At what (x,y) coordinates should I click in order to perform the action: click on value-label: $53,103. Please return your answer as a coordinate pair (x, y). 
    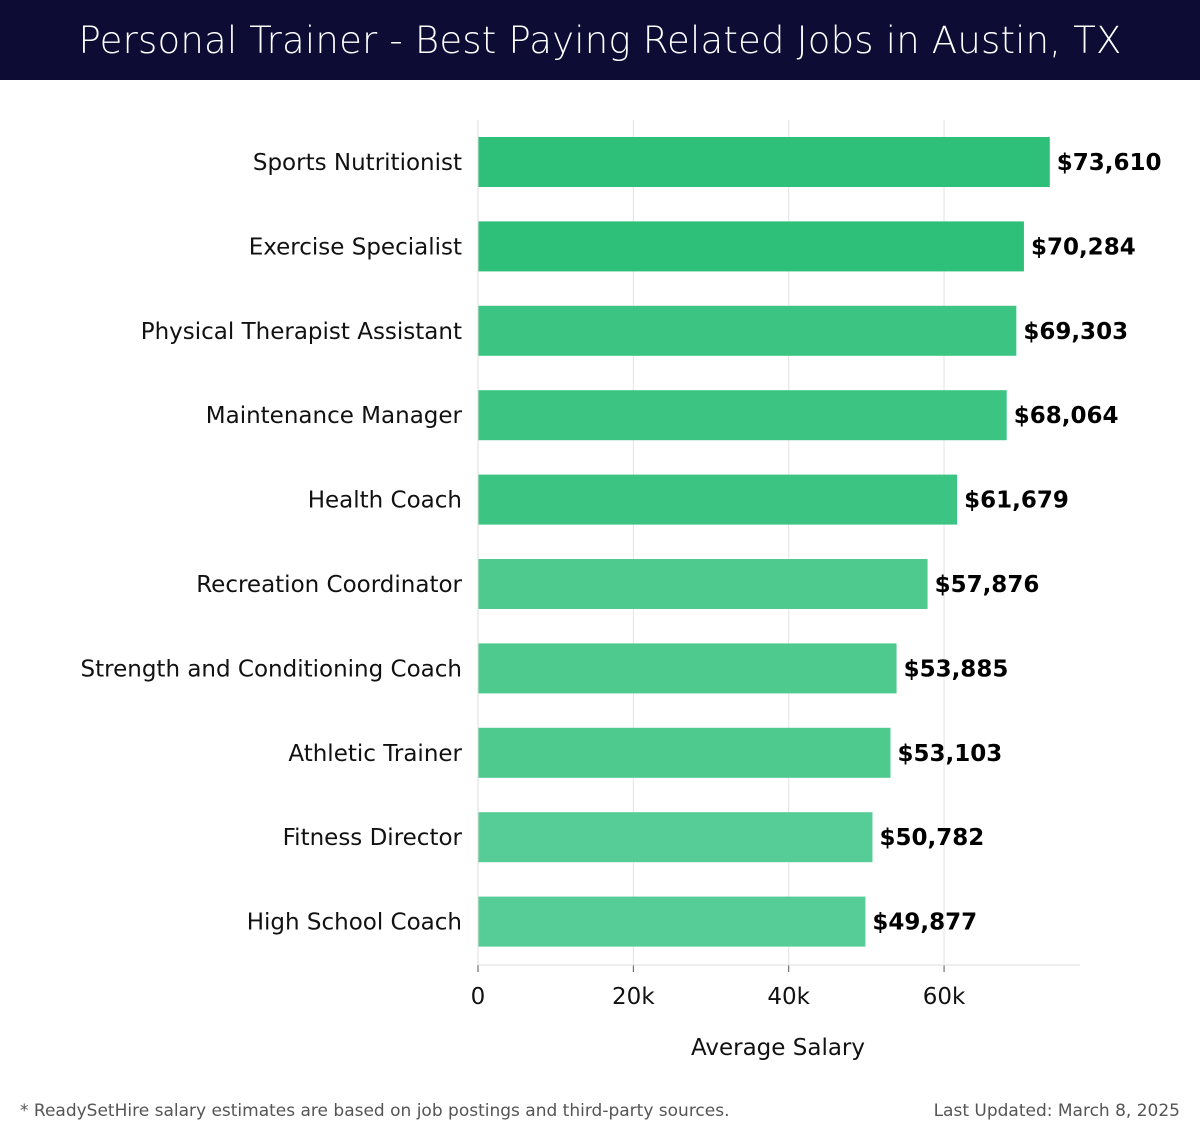
    Looking at the image, I should click on (949, 754).